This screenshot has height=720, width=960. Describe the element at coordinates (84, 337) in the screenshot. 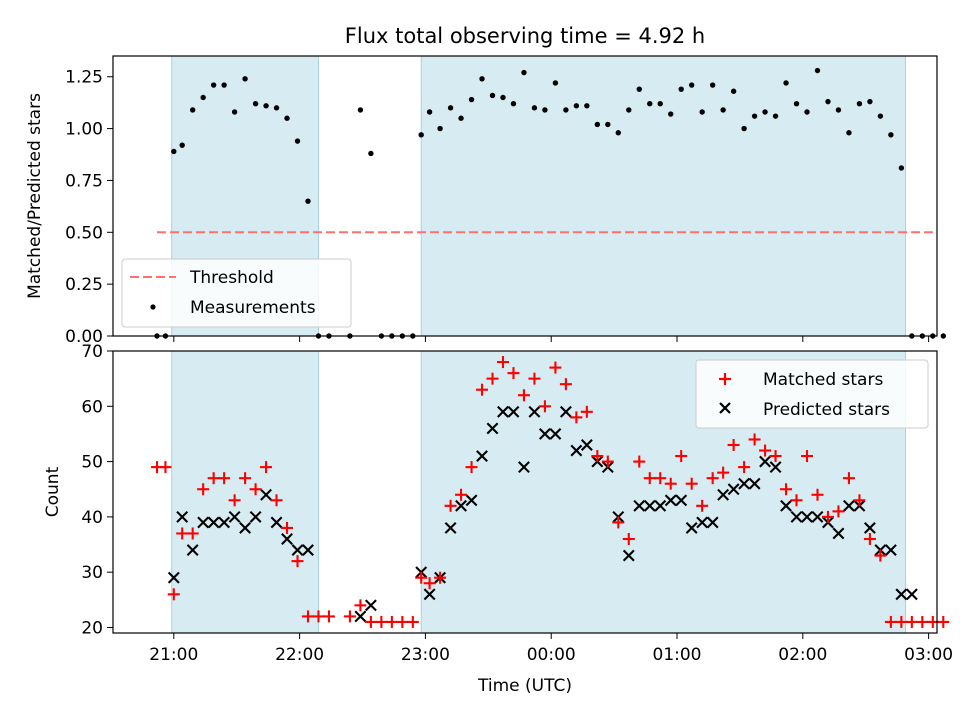

I see `y-tick-label: 0.00` at that location.